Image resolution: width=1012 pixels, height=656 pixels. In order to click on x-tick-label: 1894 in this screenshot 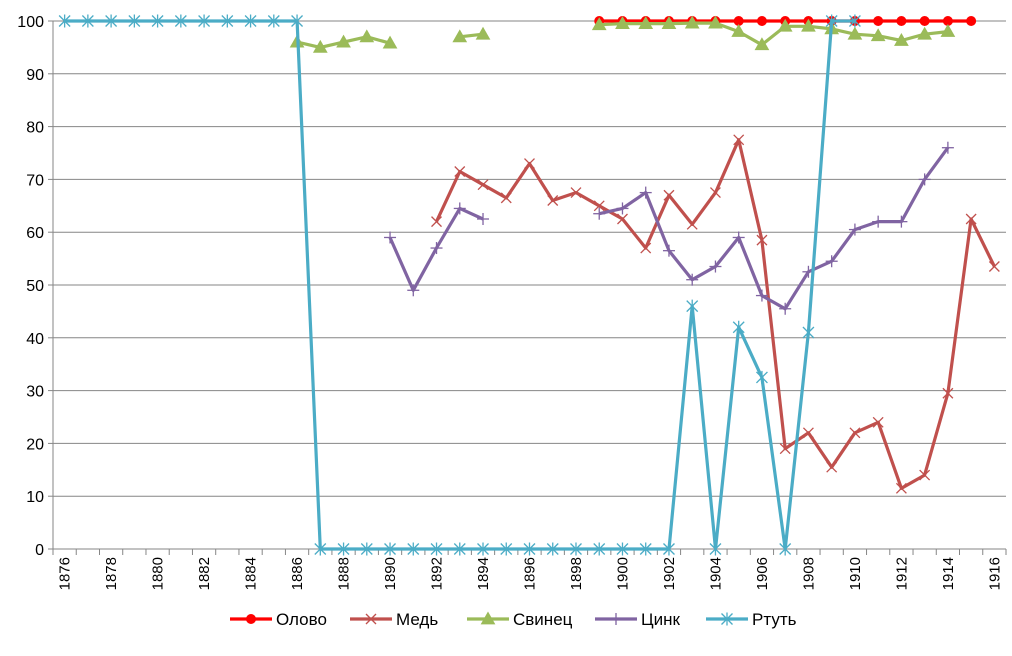, I will do `click(483, 573)`.